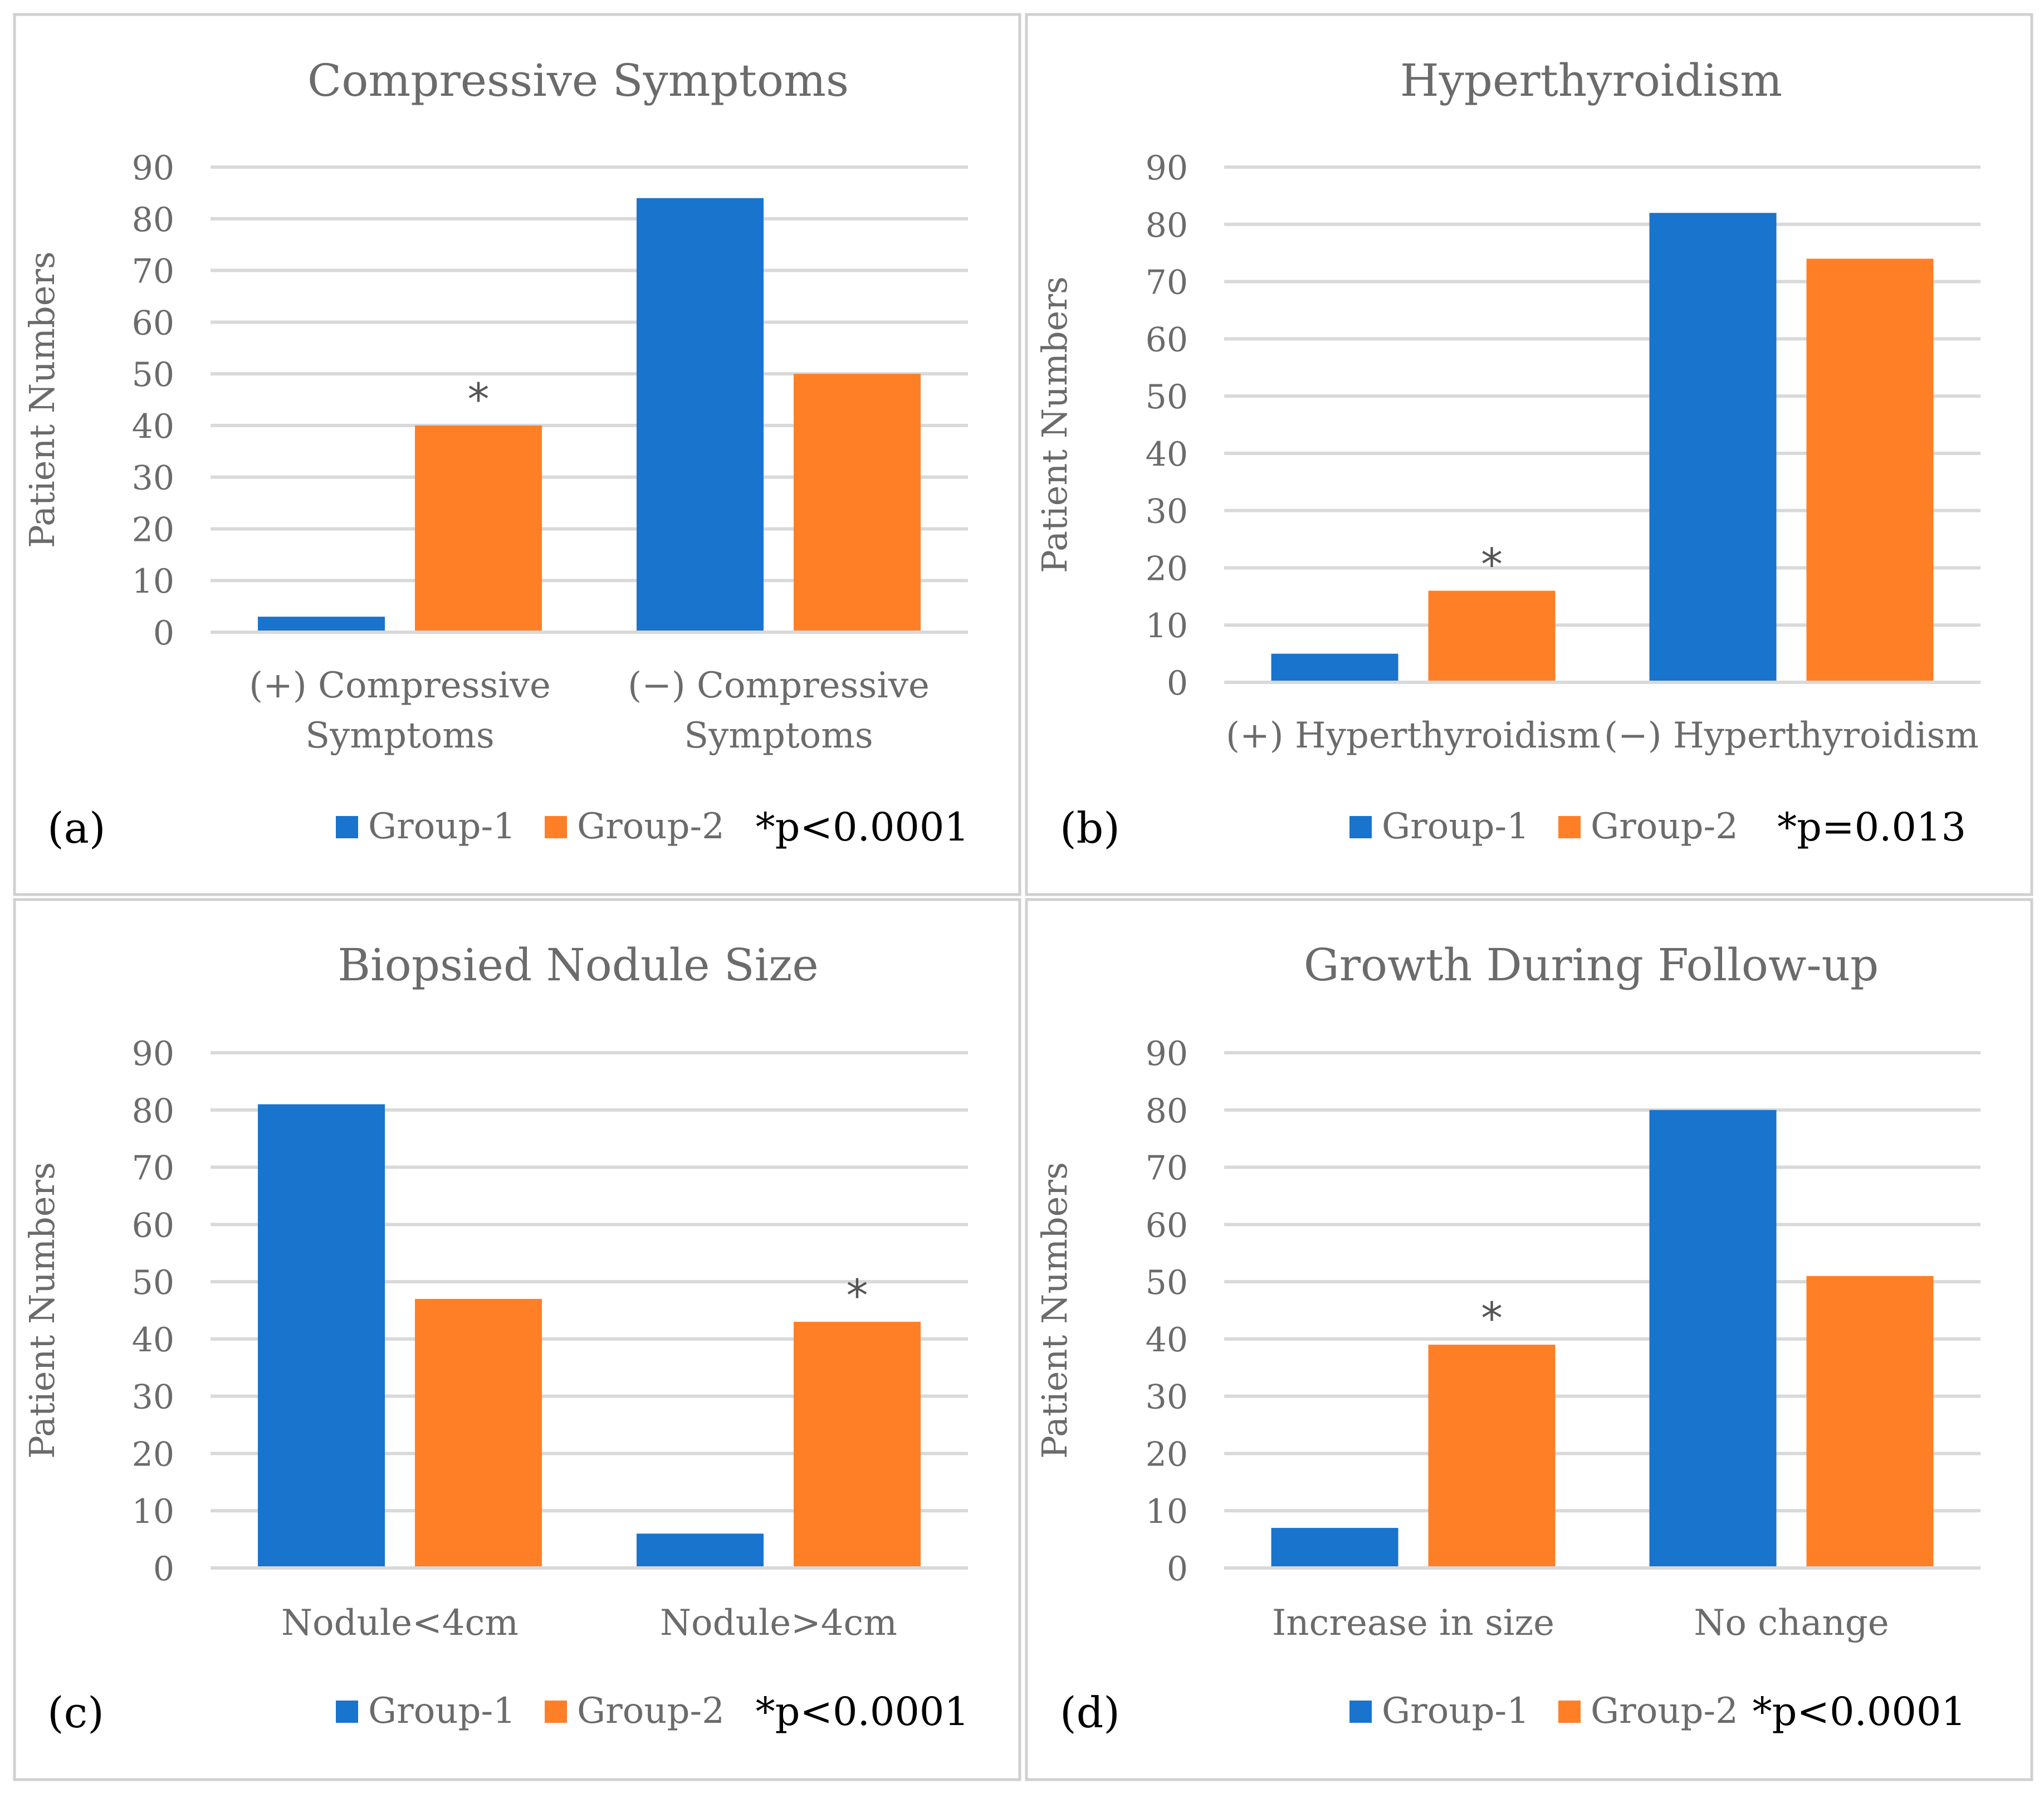 The image size is (2044, 1793). What do you see at coordinates (1090, 1712) in the screenshot?
I see `panel-label: (d)` at bounding box center [1090, 1712].